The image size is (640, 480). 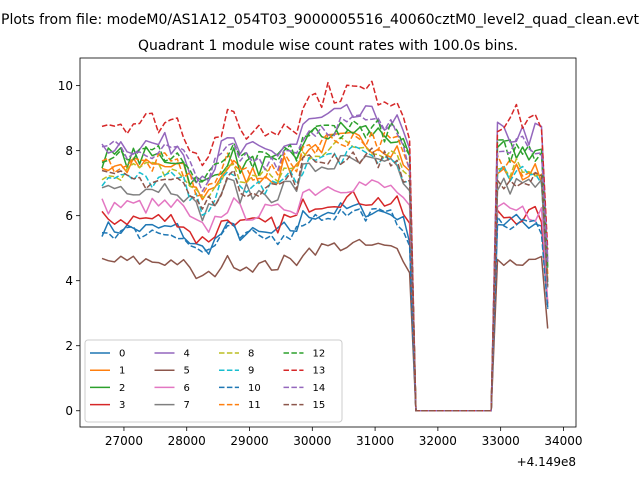 I want to click on legend-label-1: 1, so click(x=122, y=371).